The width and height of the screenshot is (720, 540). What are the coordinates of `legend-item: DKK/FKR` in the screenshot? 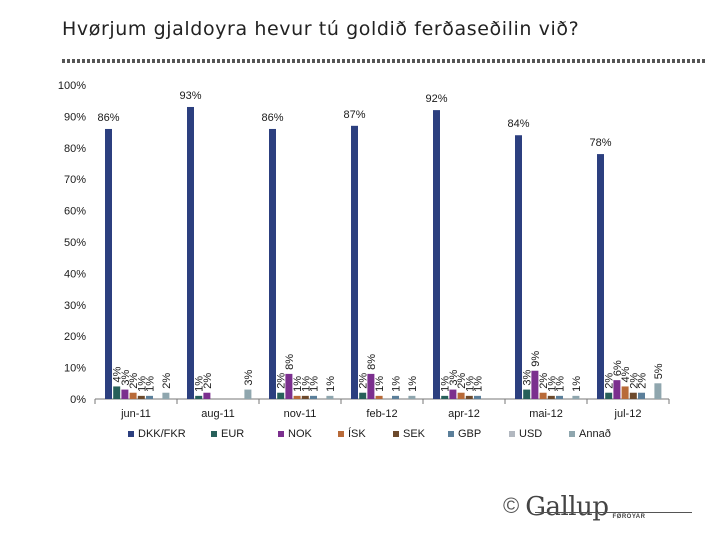 It's located at (157, 434).